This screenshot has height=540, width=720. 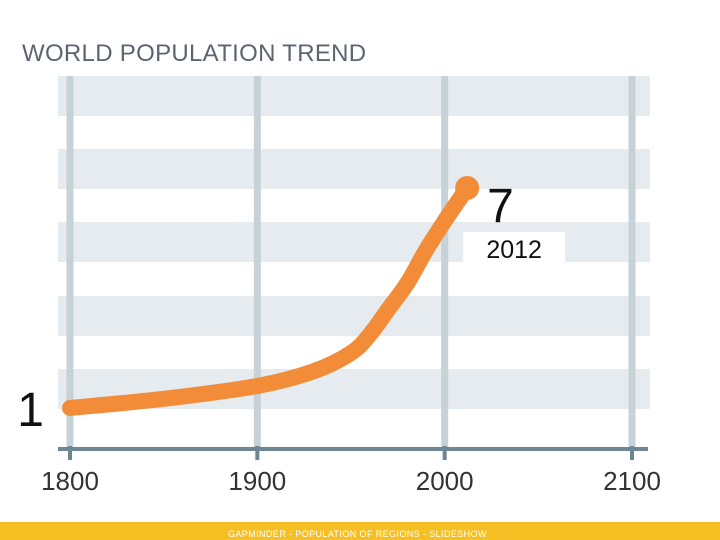 What do you see at coordinates (194, 53) in the screenshot?
I see `chart-title: WORLD POPULATION TREND` at bounding box center [194, 53].